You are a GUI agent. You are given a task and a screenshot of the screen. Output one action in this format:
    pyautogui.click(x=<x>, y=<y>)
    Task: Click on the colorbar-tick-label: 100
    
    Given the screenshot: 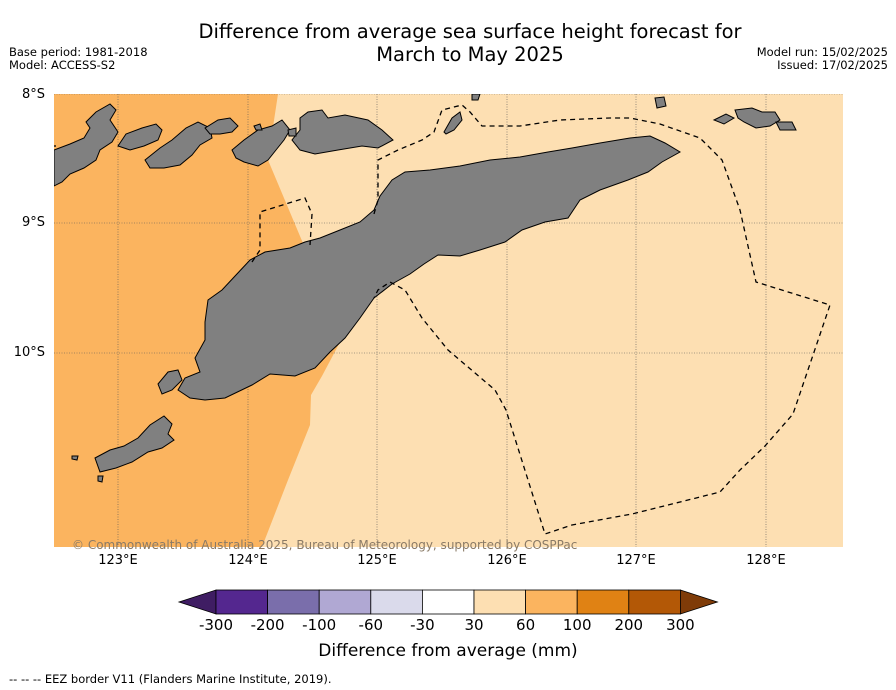 What is the action you would take?
    pyautogui.click(x=577, y=625)
    